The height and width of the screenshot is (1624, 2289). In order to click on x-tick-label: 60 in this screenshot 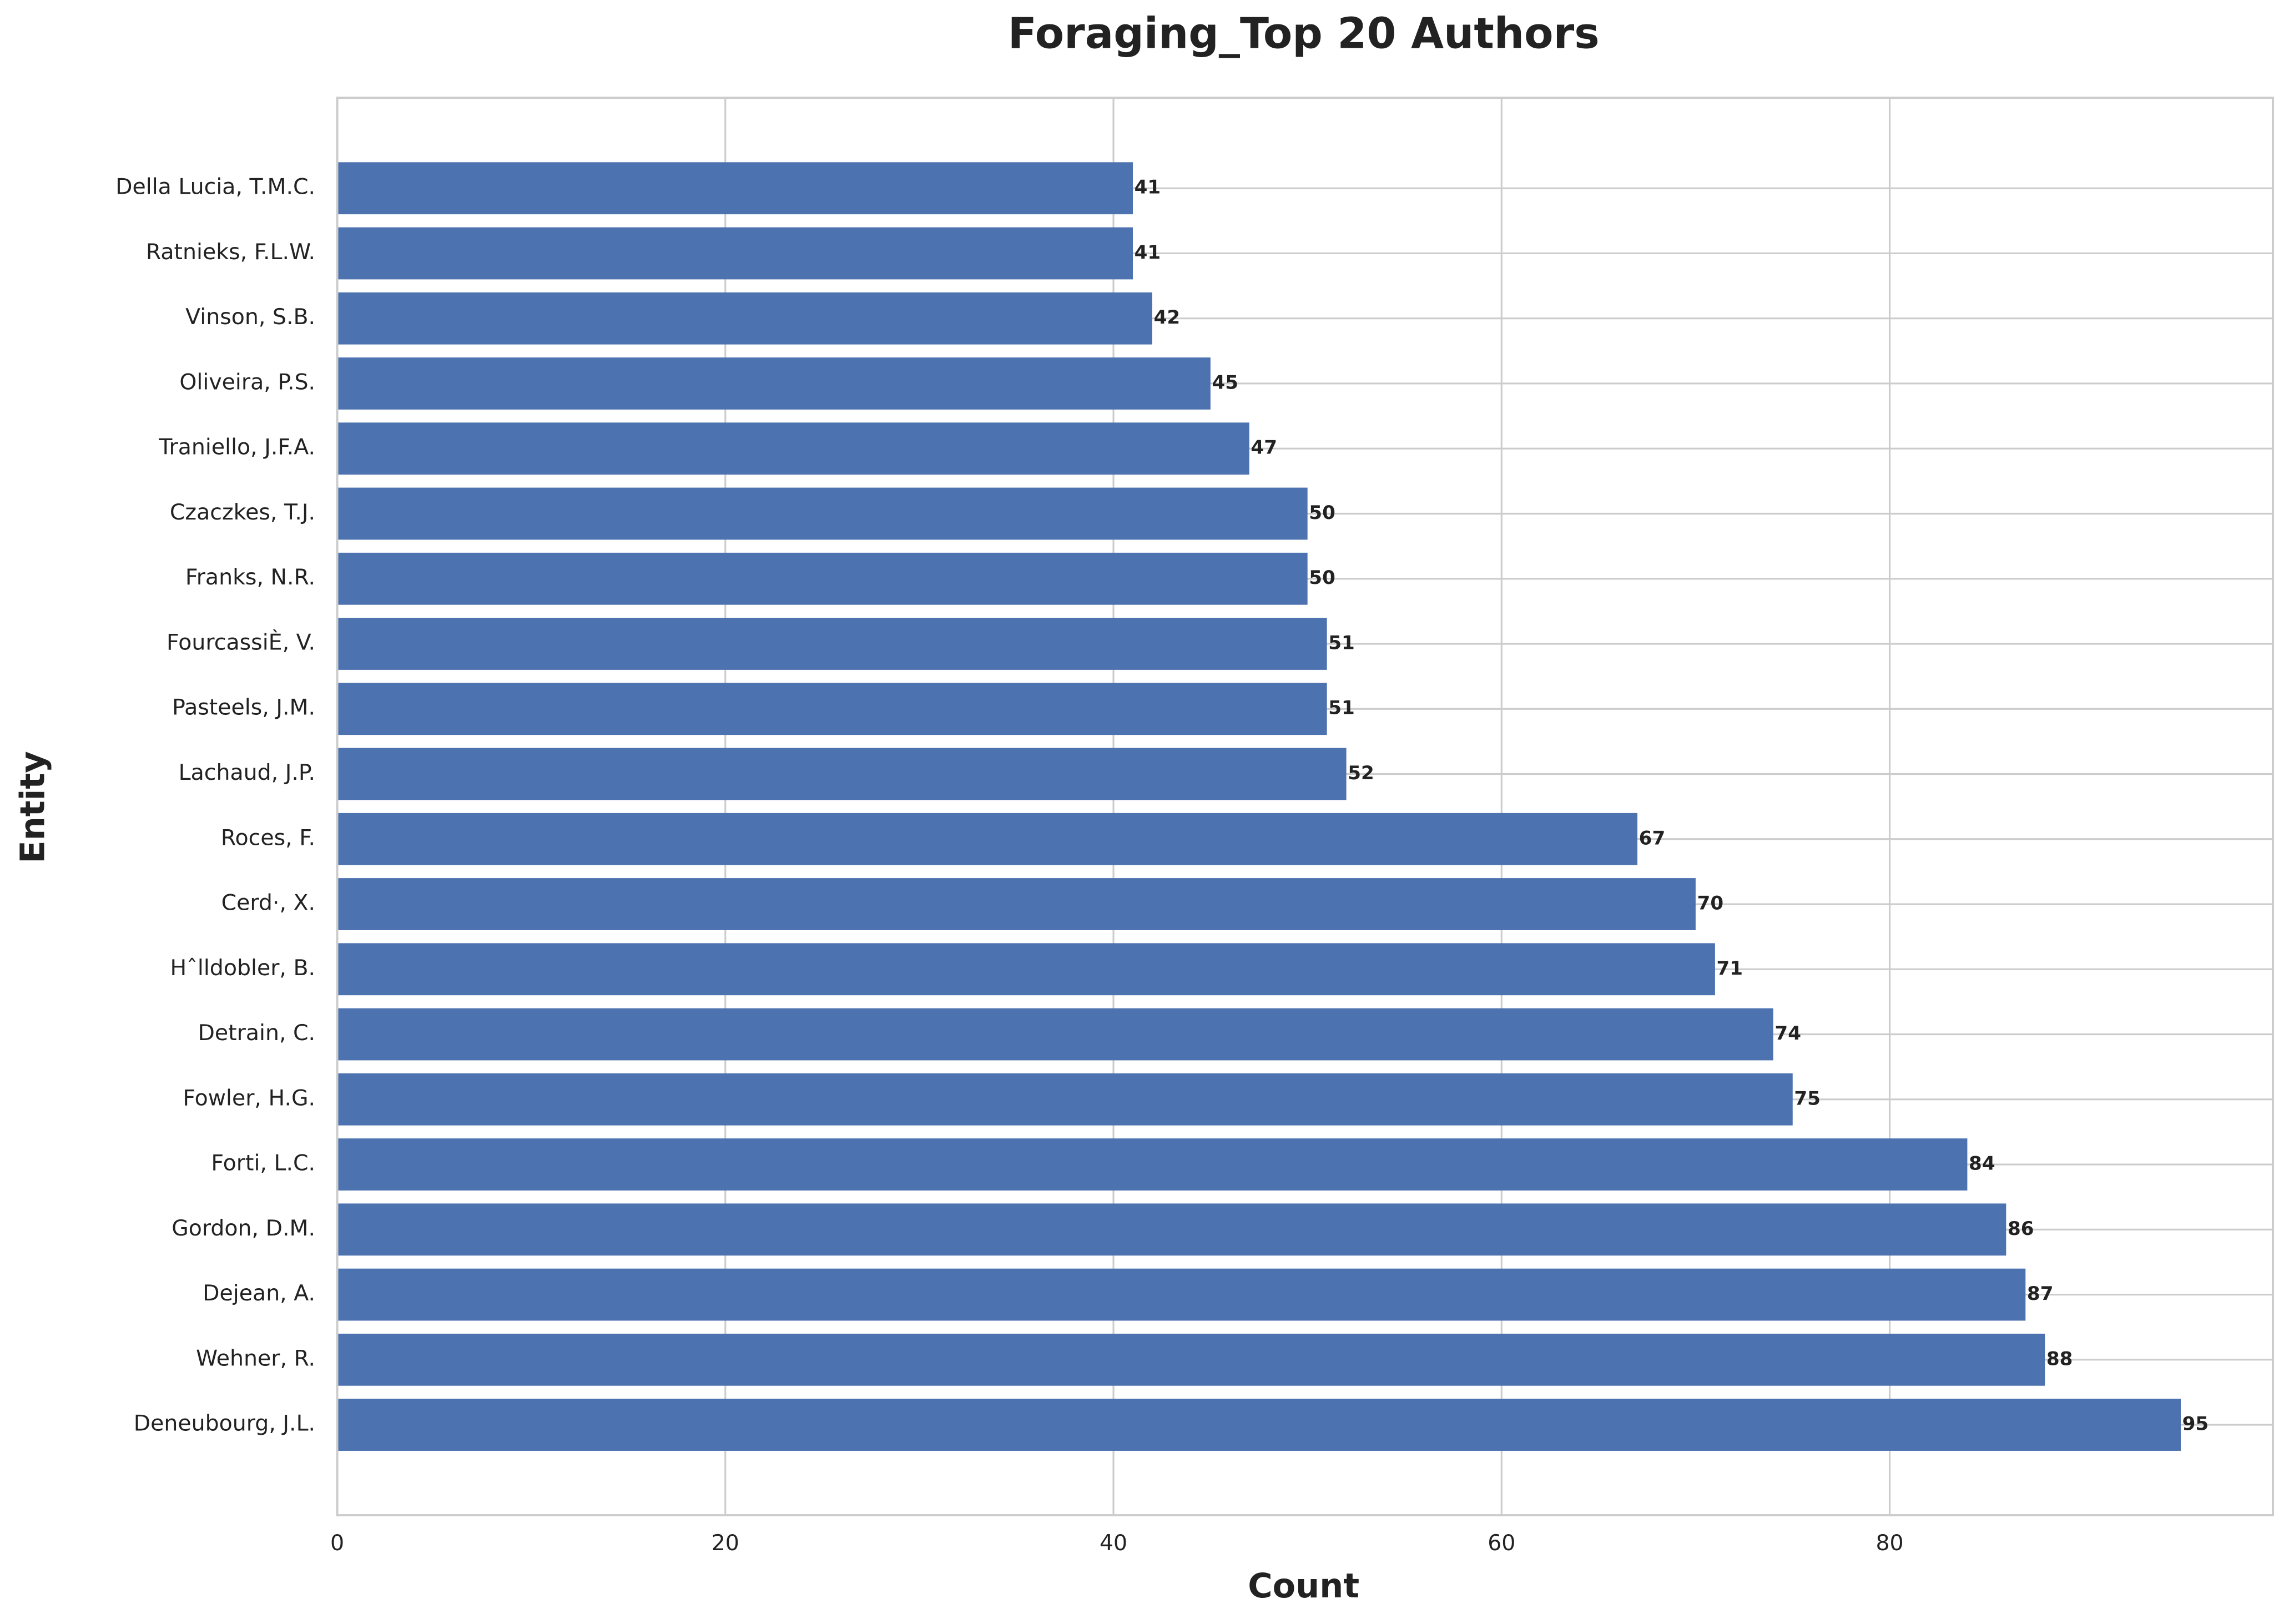, I will do `click(1501, 1543)`.